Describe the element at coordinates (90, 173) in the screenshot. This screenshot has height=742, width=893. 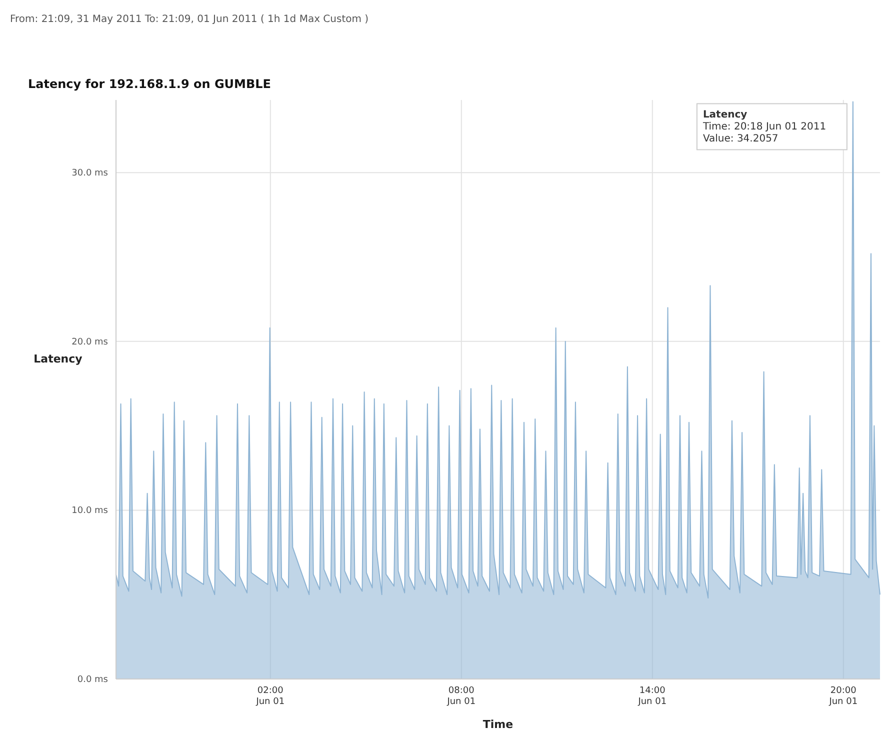
I see `y-tick-label: 30.0 ms` at that location.